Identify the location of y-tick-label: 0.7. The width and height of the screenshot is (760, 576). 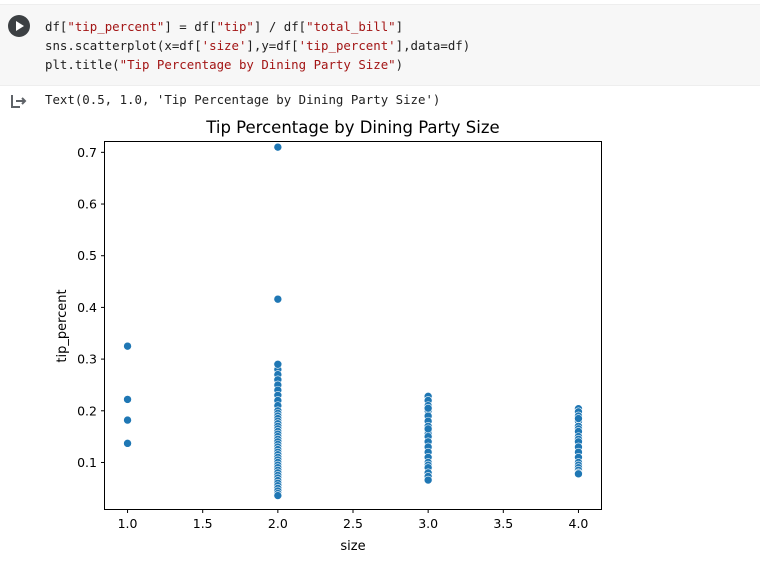
(87, 152).